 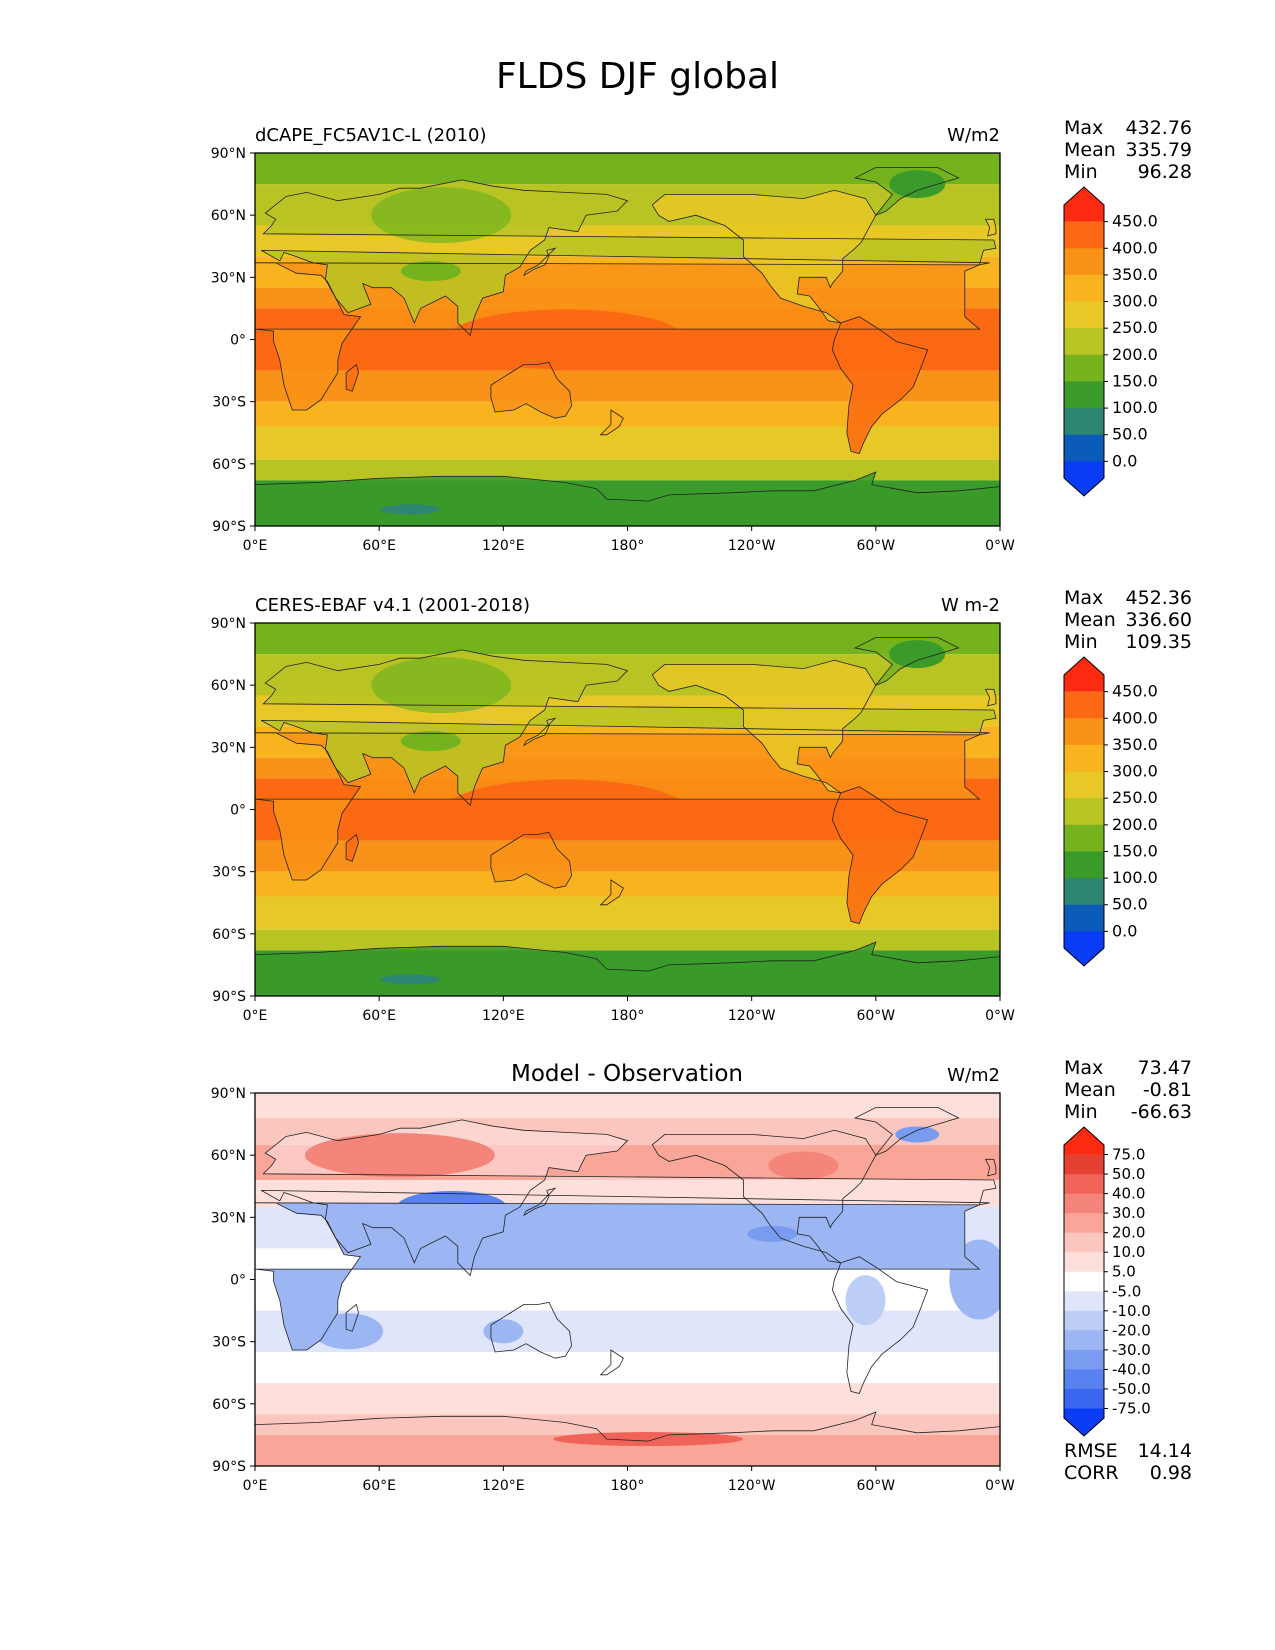 I want to click on colorbar-label: -30.0, so click(x=1131, y=1350).